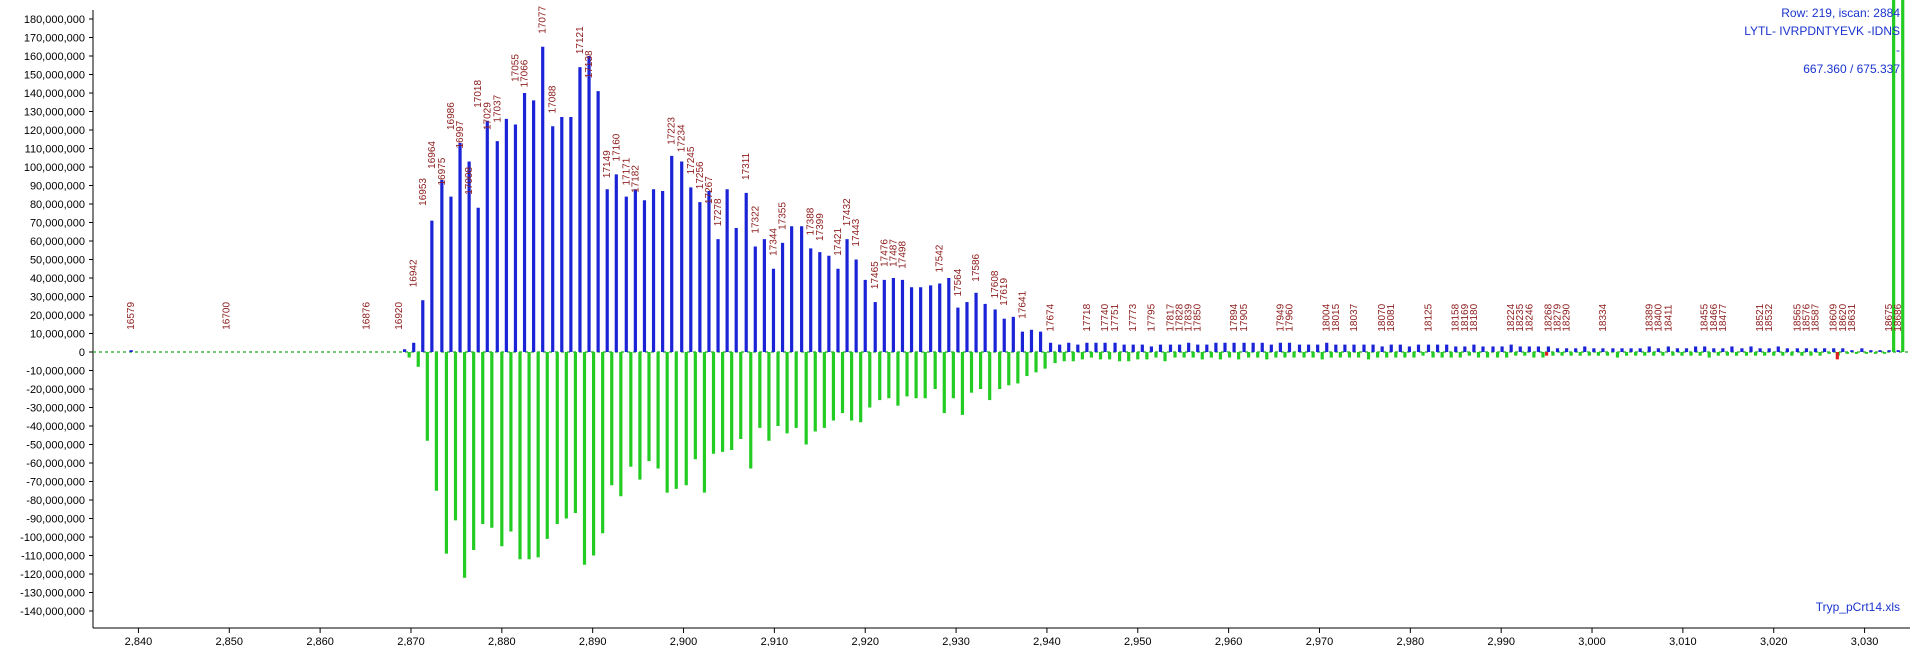 The height and width of the screenshot is (646, 1912). What do you see at coordinates (57, 187) in the screenshot?
I see `y-tick-label: 90,000,000` at bounding box center [57, 187].